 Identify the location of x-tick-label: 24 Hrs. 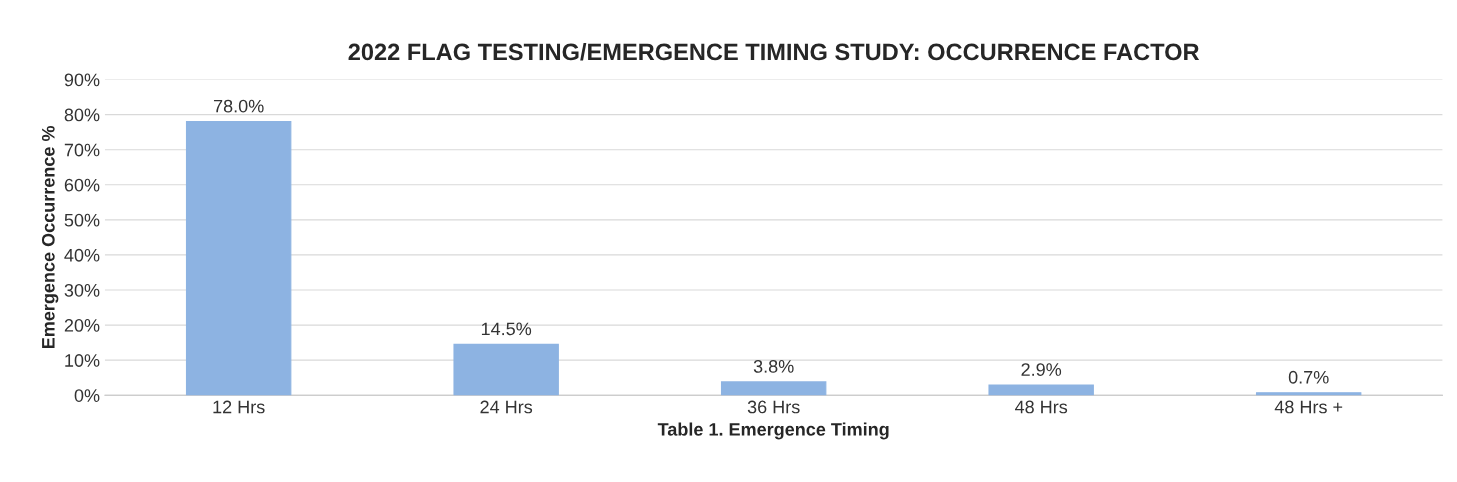
(506, 407).